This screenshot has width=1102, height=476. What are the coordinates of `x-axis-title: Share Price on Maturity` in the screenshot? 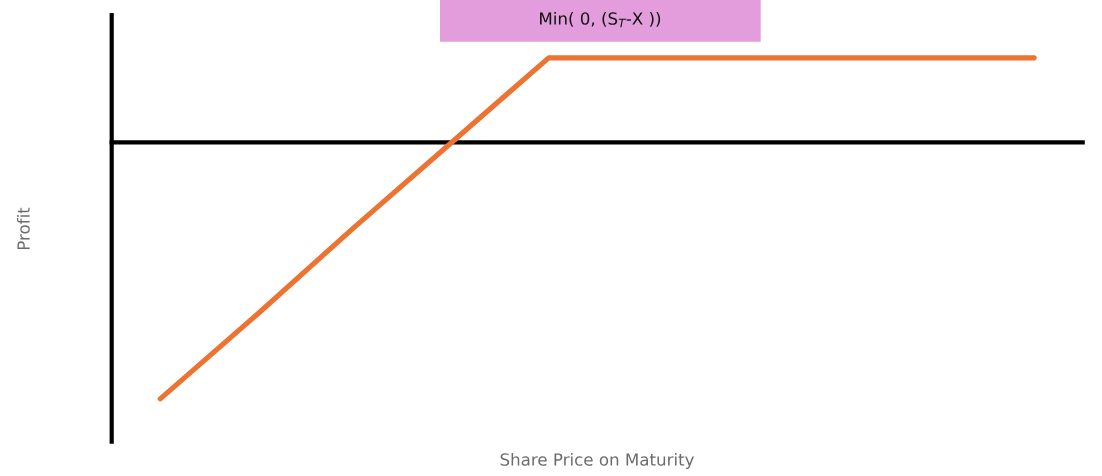 It's located at (597, 461).